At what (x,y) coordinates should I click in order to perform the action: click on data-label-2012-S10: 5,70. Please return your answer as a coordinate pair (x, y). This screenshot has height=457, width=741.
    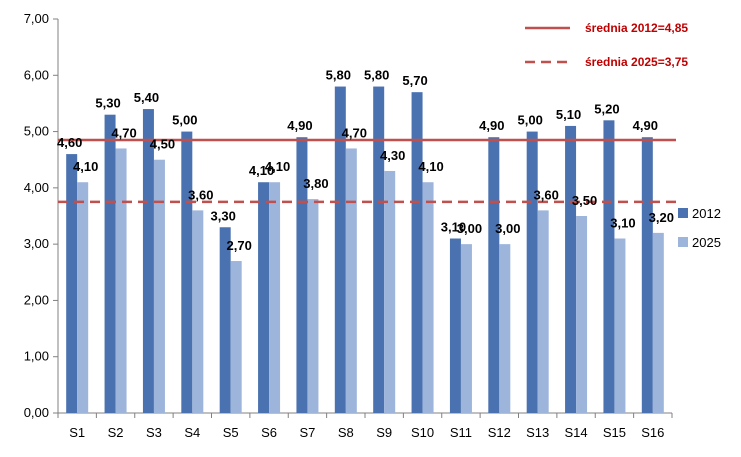
    Looking at the image, I should click on (414, 80).